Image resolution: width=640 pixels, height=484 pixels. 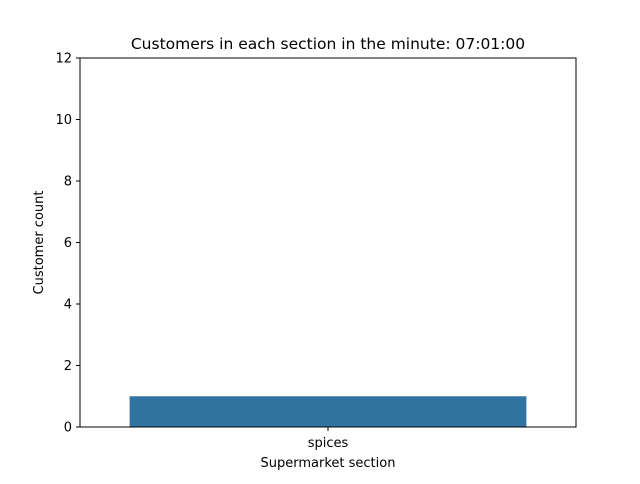 I want to click on y-tick-label: 10, so click(x=63, y=120).